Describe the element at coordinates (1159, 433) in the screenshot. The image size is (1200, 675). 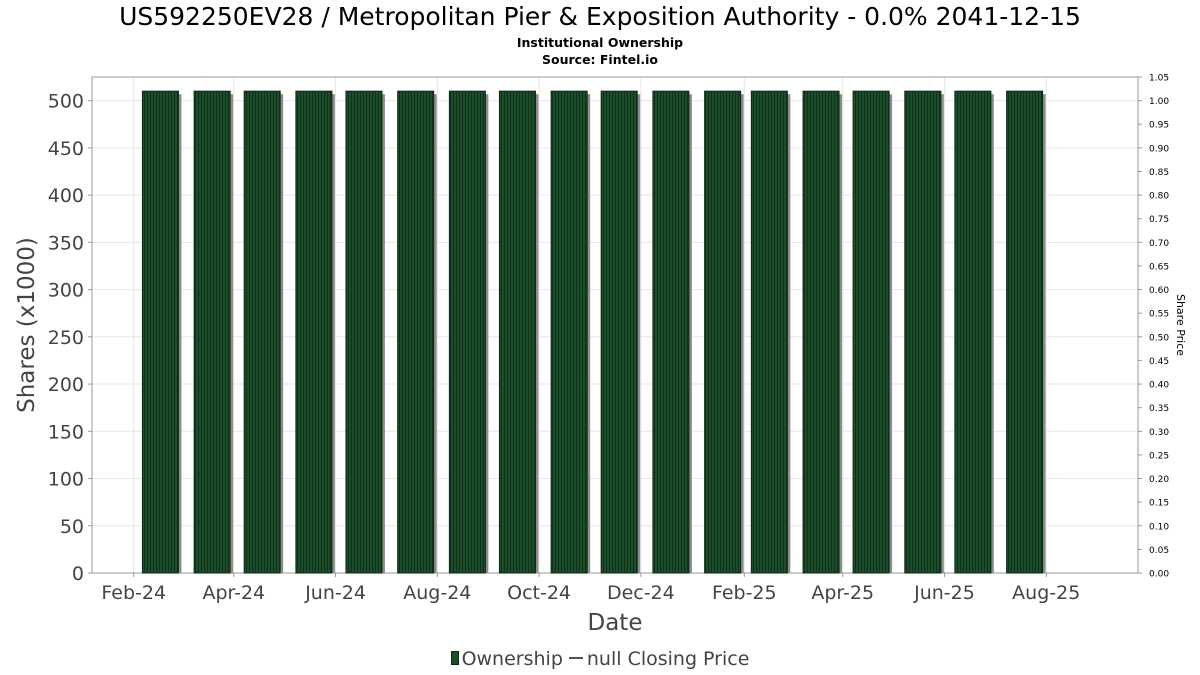
I see `y2-tick-label: 0.30` at that location.